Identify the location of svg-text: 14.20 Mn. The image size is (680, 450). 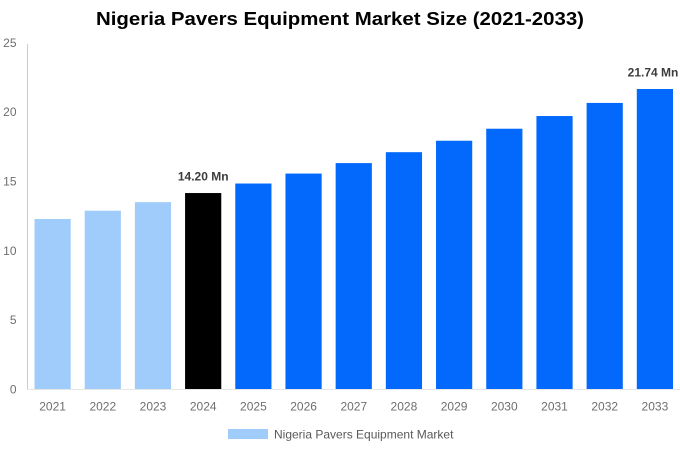
(203, 177).